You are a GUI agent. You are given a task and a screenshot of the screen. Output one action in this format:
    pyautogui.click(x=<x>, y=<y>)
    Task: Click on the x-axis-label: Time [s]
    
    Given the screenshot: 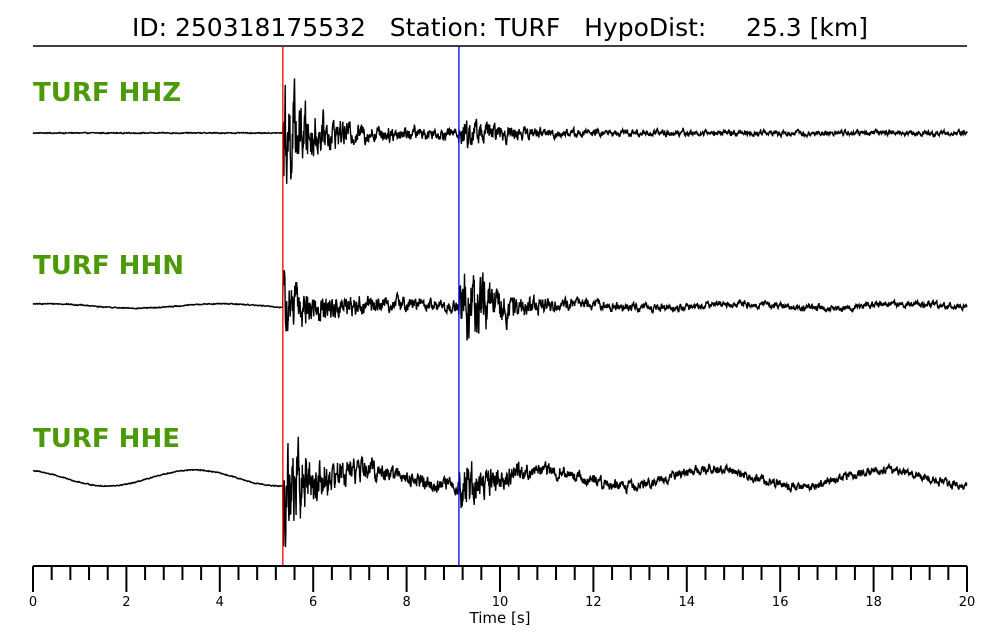 What is the action you would take?
    pyautogui.click(x=500, y=618)
    